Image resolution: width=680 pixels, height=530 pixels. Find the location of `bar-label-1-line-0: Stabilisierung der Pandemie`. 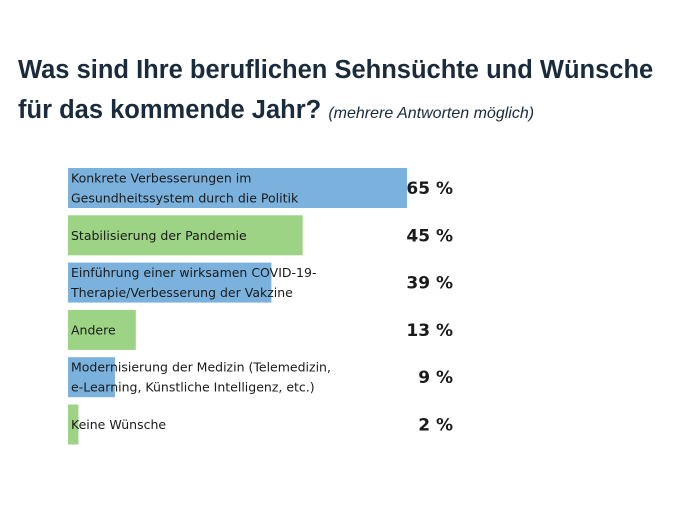

bar-label-1-line-0: Stabilisierung der Pandemie is located at coordinates (159, 235).